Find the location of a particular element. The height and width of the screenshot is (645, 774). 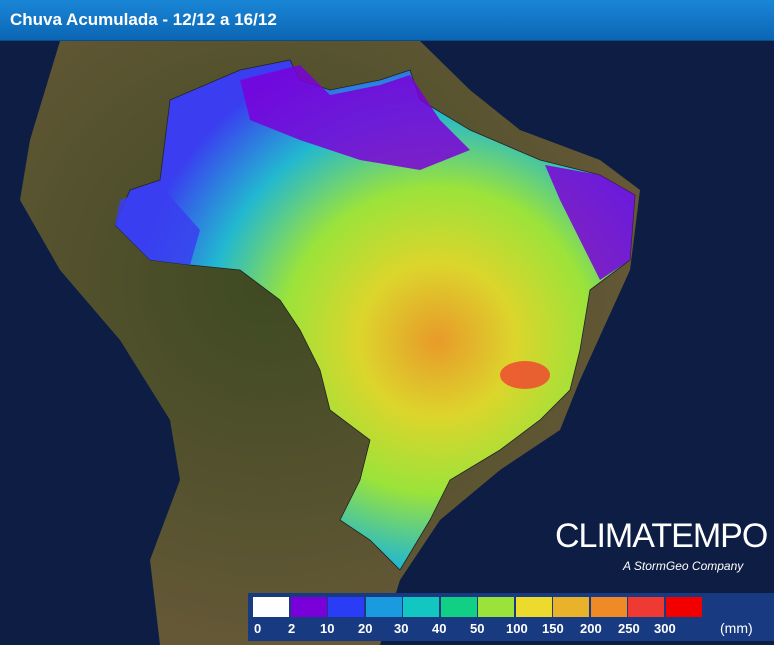

legend-label: 100 is located at coordinates (517, 628).